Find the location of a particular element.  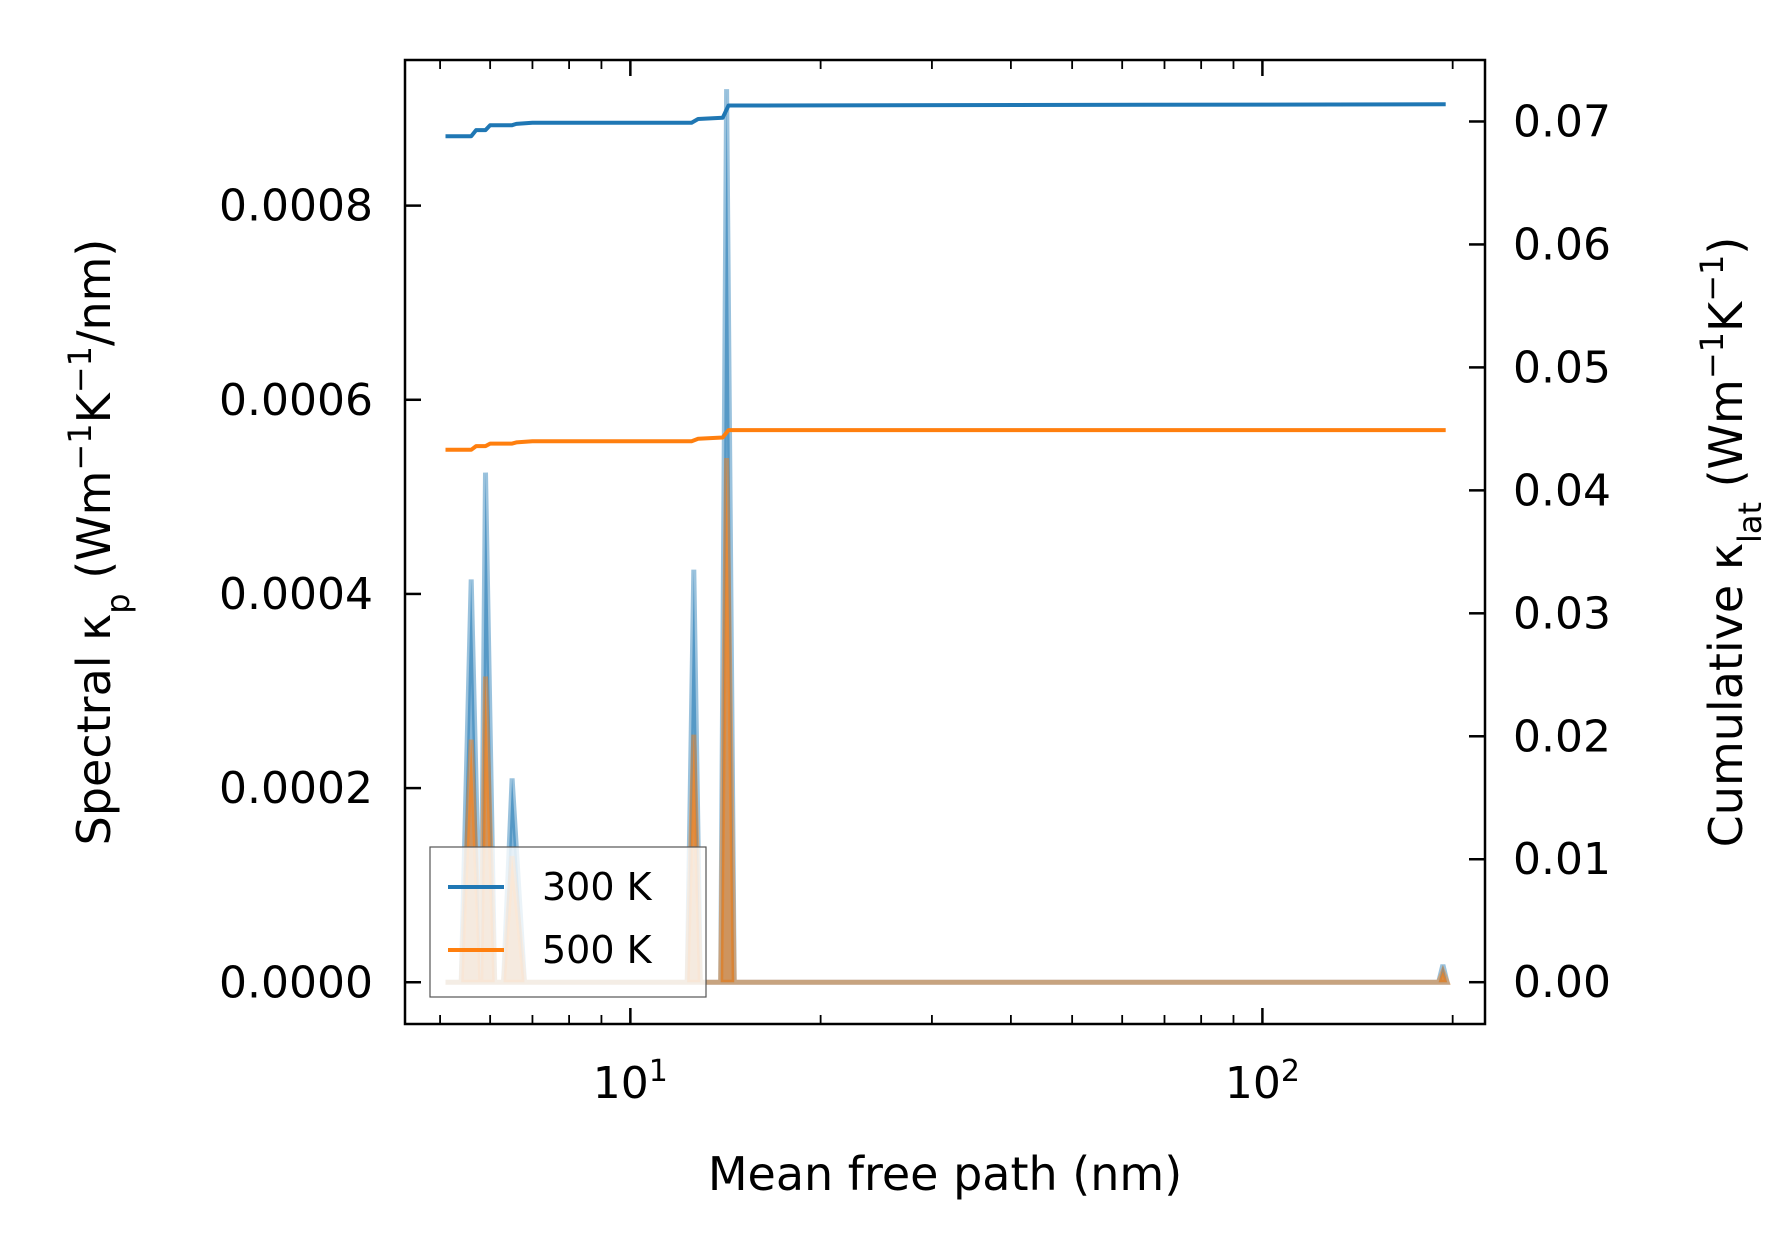

x-tick-label: 10² is located at coordinates (1262, 1082).